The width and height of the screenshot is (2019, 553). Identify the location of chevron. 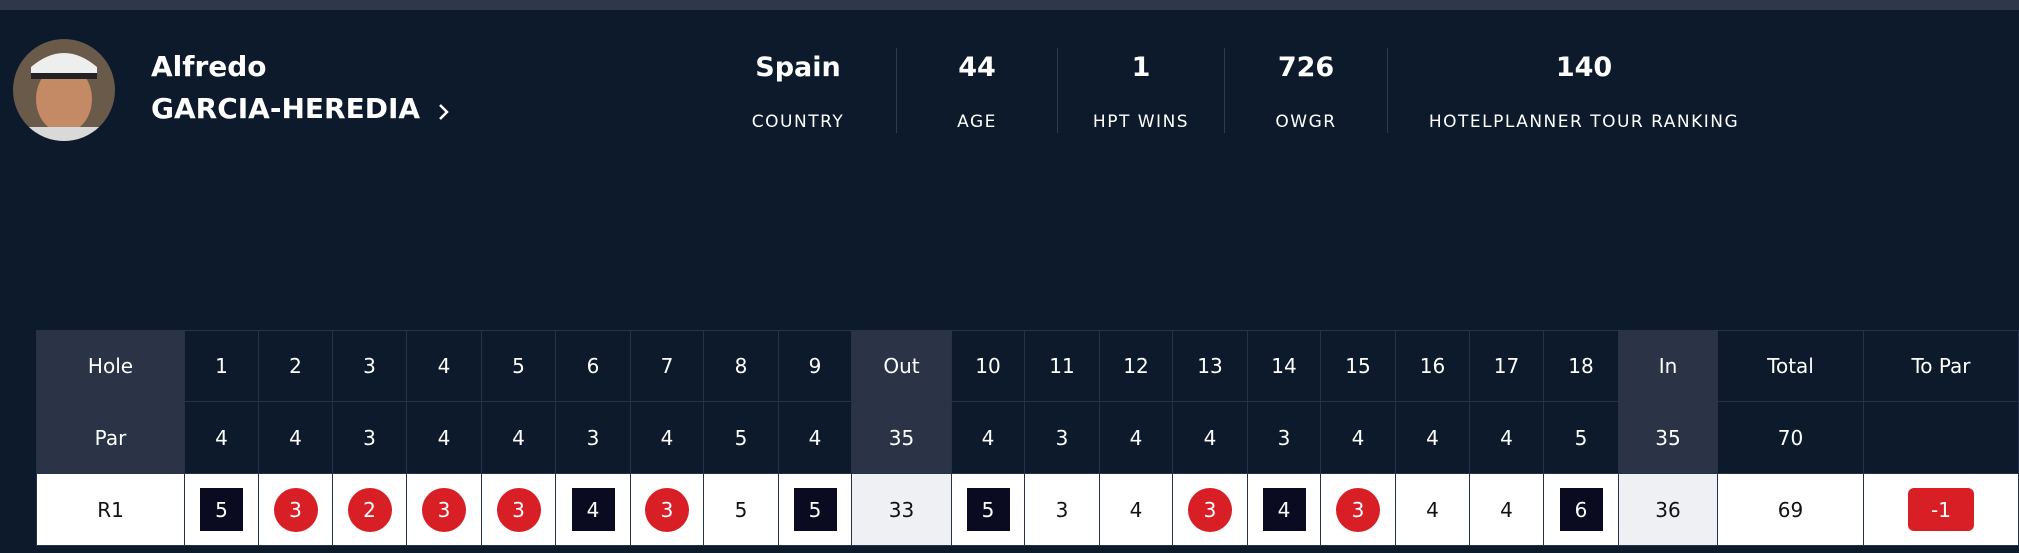
(444, 112).